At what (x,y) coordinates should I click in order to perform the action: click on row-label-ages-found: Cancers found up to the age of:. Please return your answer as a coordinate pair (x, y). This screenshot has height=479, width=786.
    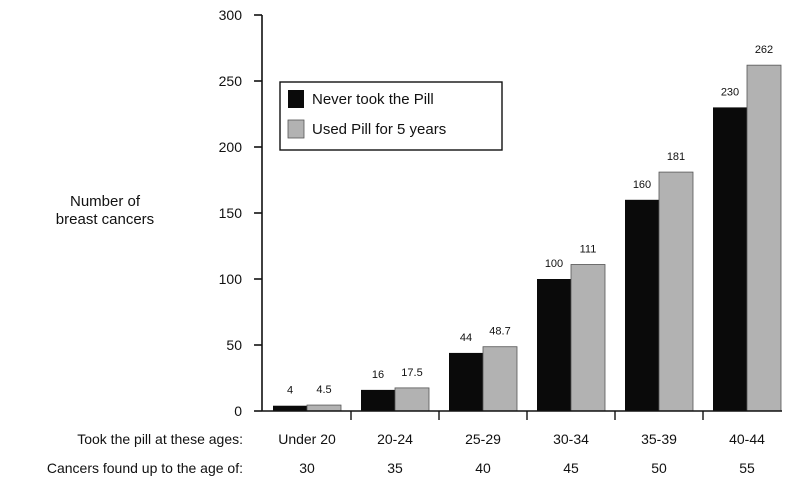
    Looking at the image, I should click on (145, 468).